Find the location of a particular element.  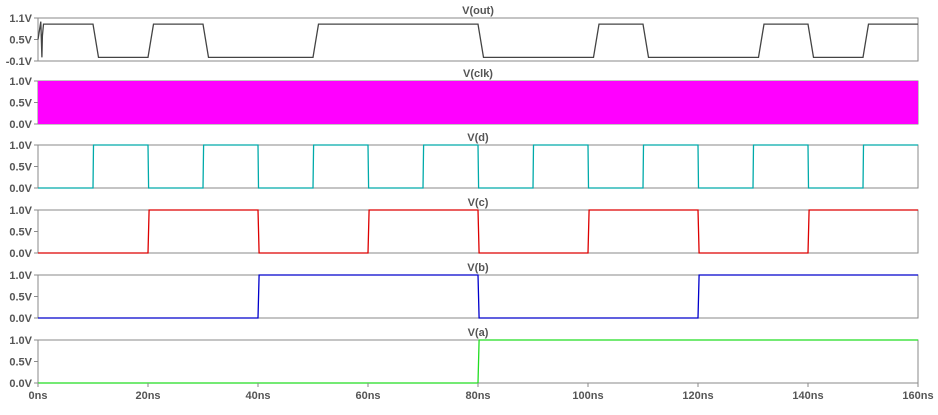

pane-title-b: V(b) is located at coordinates (478, 268).